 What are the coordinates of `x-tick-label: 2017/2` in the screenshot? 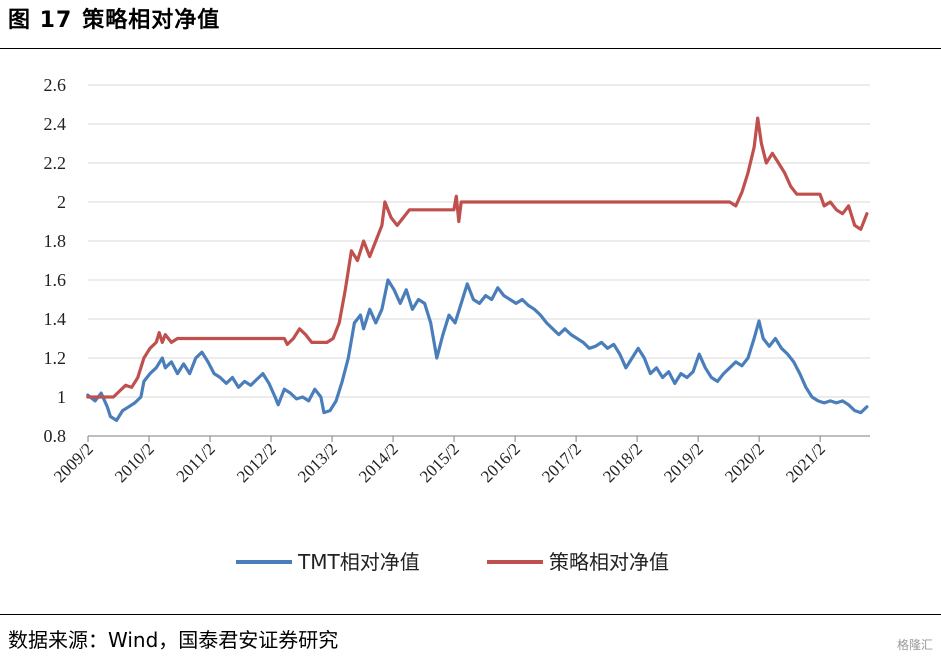 It's located at (561, 462).